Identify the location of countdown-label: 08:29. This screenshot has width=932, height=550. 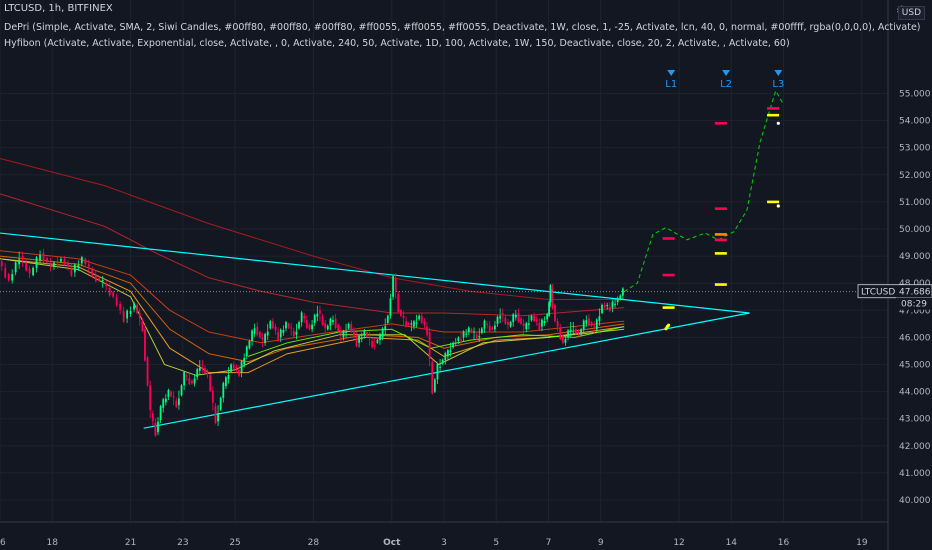
(914, 305).